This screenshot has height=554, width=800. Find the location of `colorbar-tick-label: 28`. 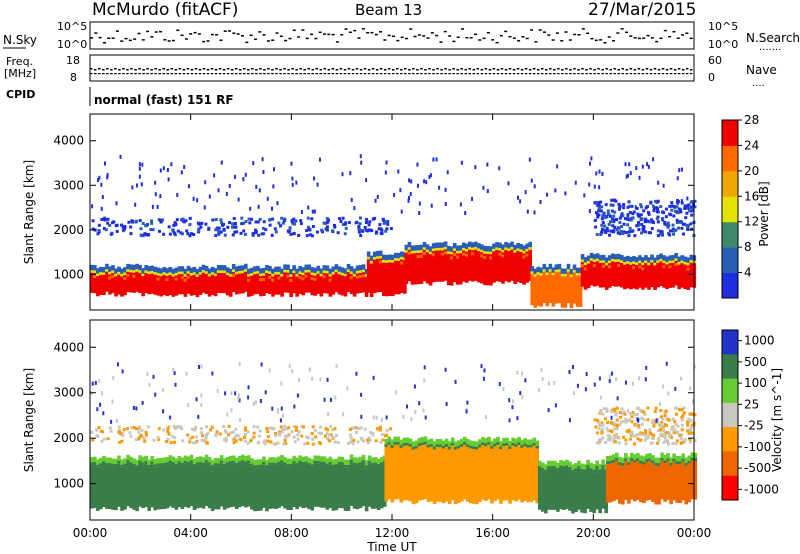

colorbar-tick-label: 28 is located at coordinates (751, 120).